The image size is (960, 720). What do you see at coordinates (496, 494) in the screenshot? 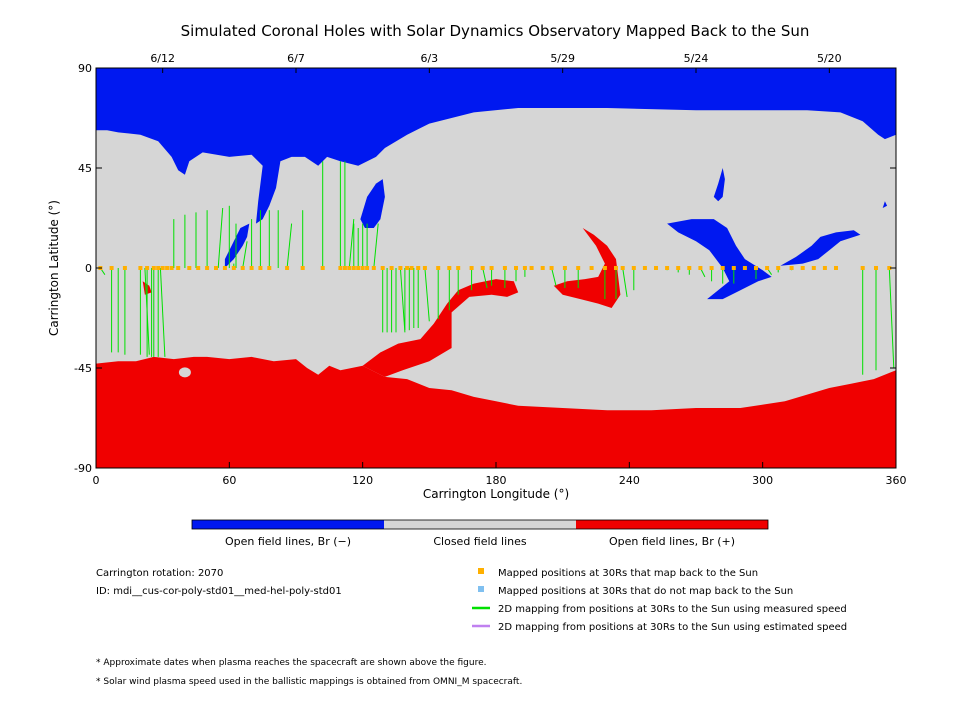
I see `x-axis-label: Carrington Longitude (°)` at bounding box center [496, 494].